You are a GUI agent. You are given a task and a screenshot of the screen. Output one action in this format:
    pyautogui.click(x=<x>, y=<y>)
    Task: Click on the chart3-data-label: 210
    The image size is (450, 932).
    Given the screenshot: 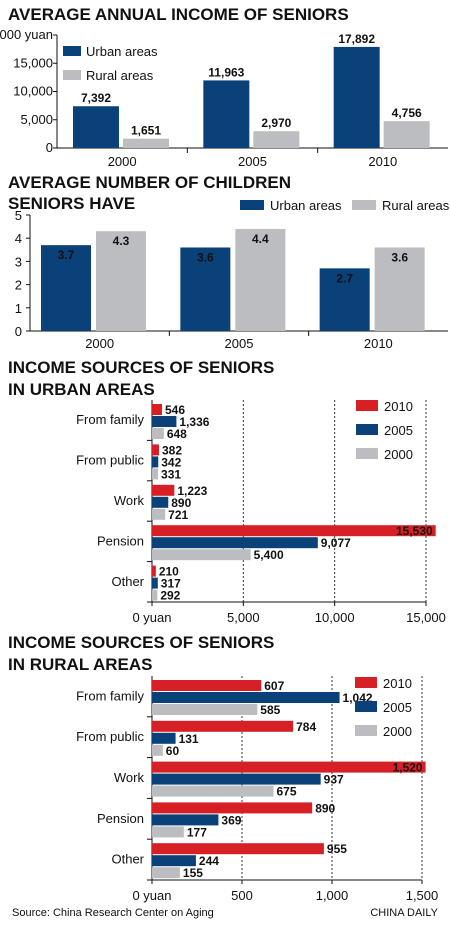 What is the action you would take?
    pyautogui.click(x=169, y=572)
    